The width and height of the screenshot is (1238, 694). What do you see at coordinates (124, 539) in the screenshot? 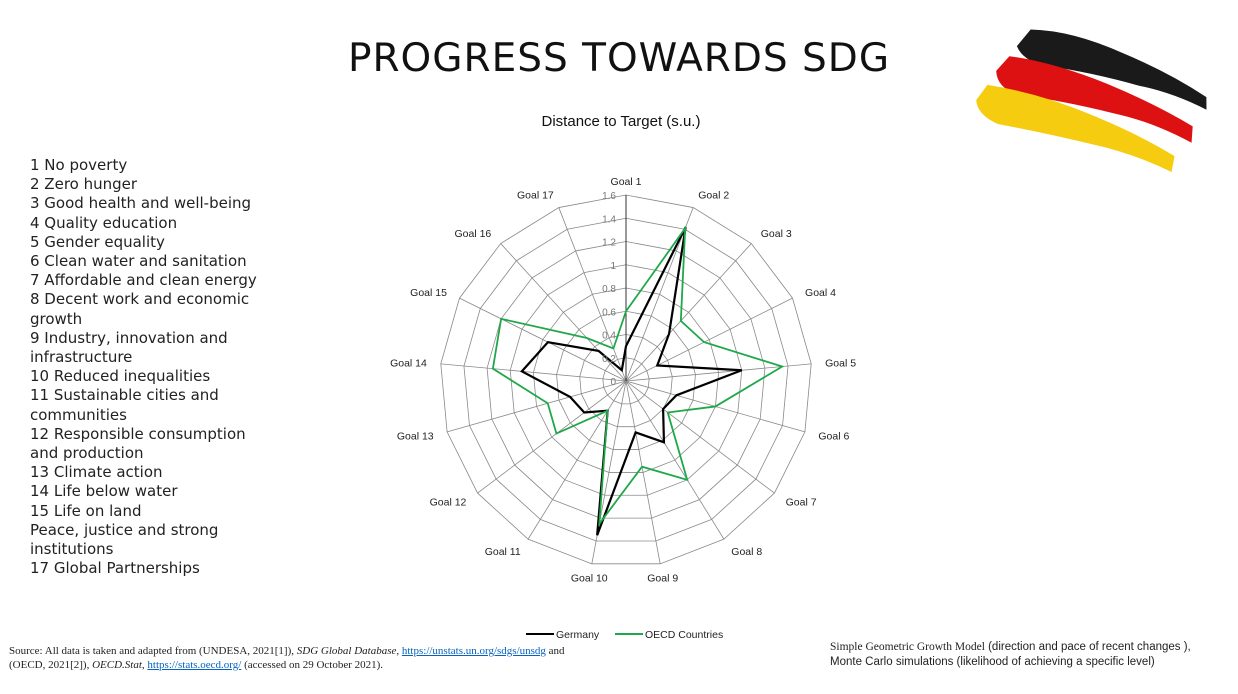
I see `goal-list-item: Peace, justice and strong institutions` at bounding box center [124, 539].